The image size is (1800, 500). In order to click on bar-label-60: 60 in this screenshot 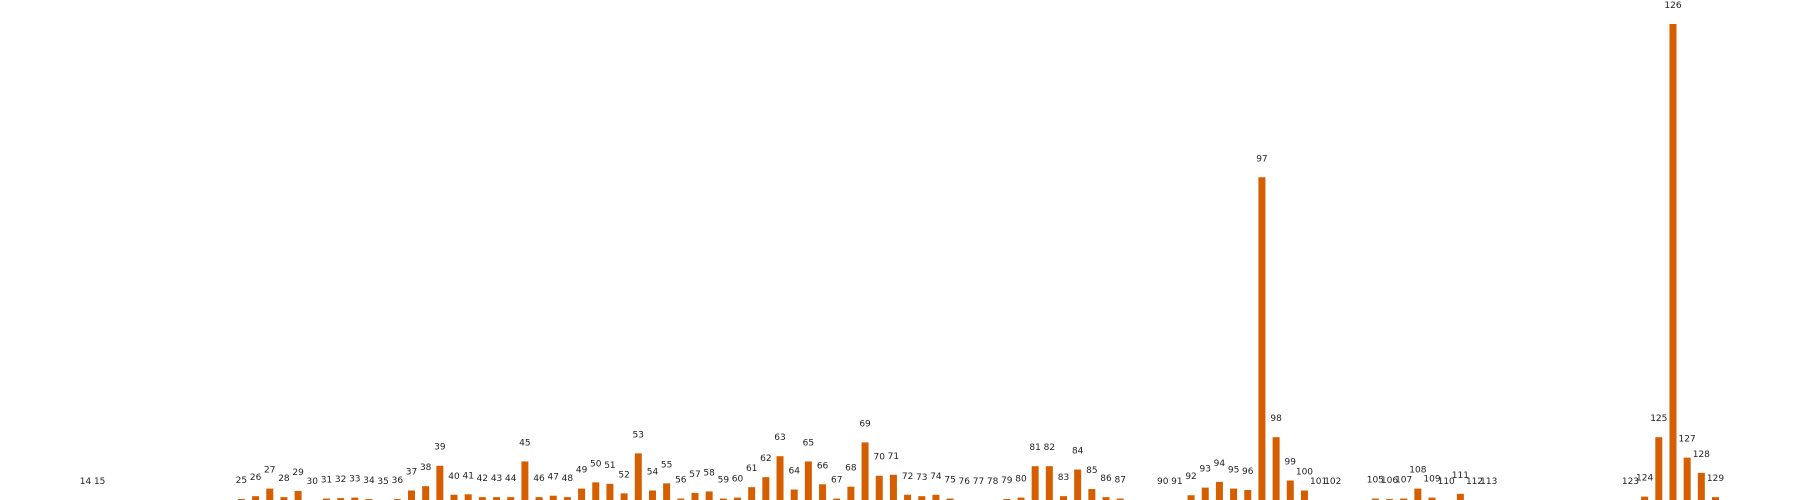, I will do `click(738, 480)`.